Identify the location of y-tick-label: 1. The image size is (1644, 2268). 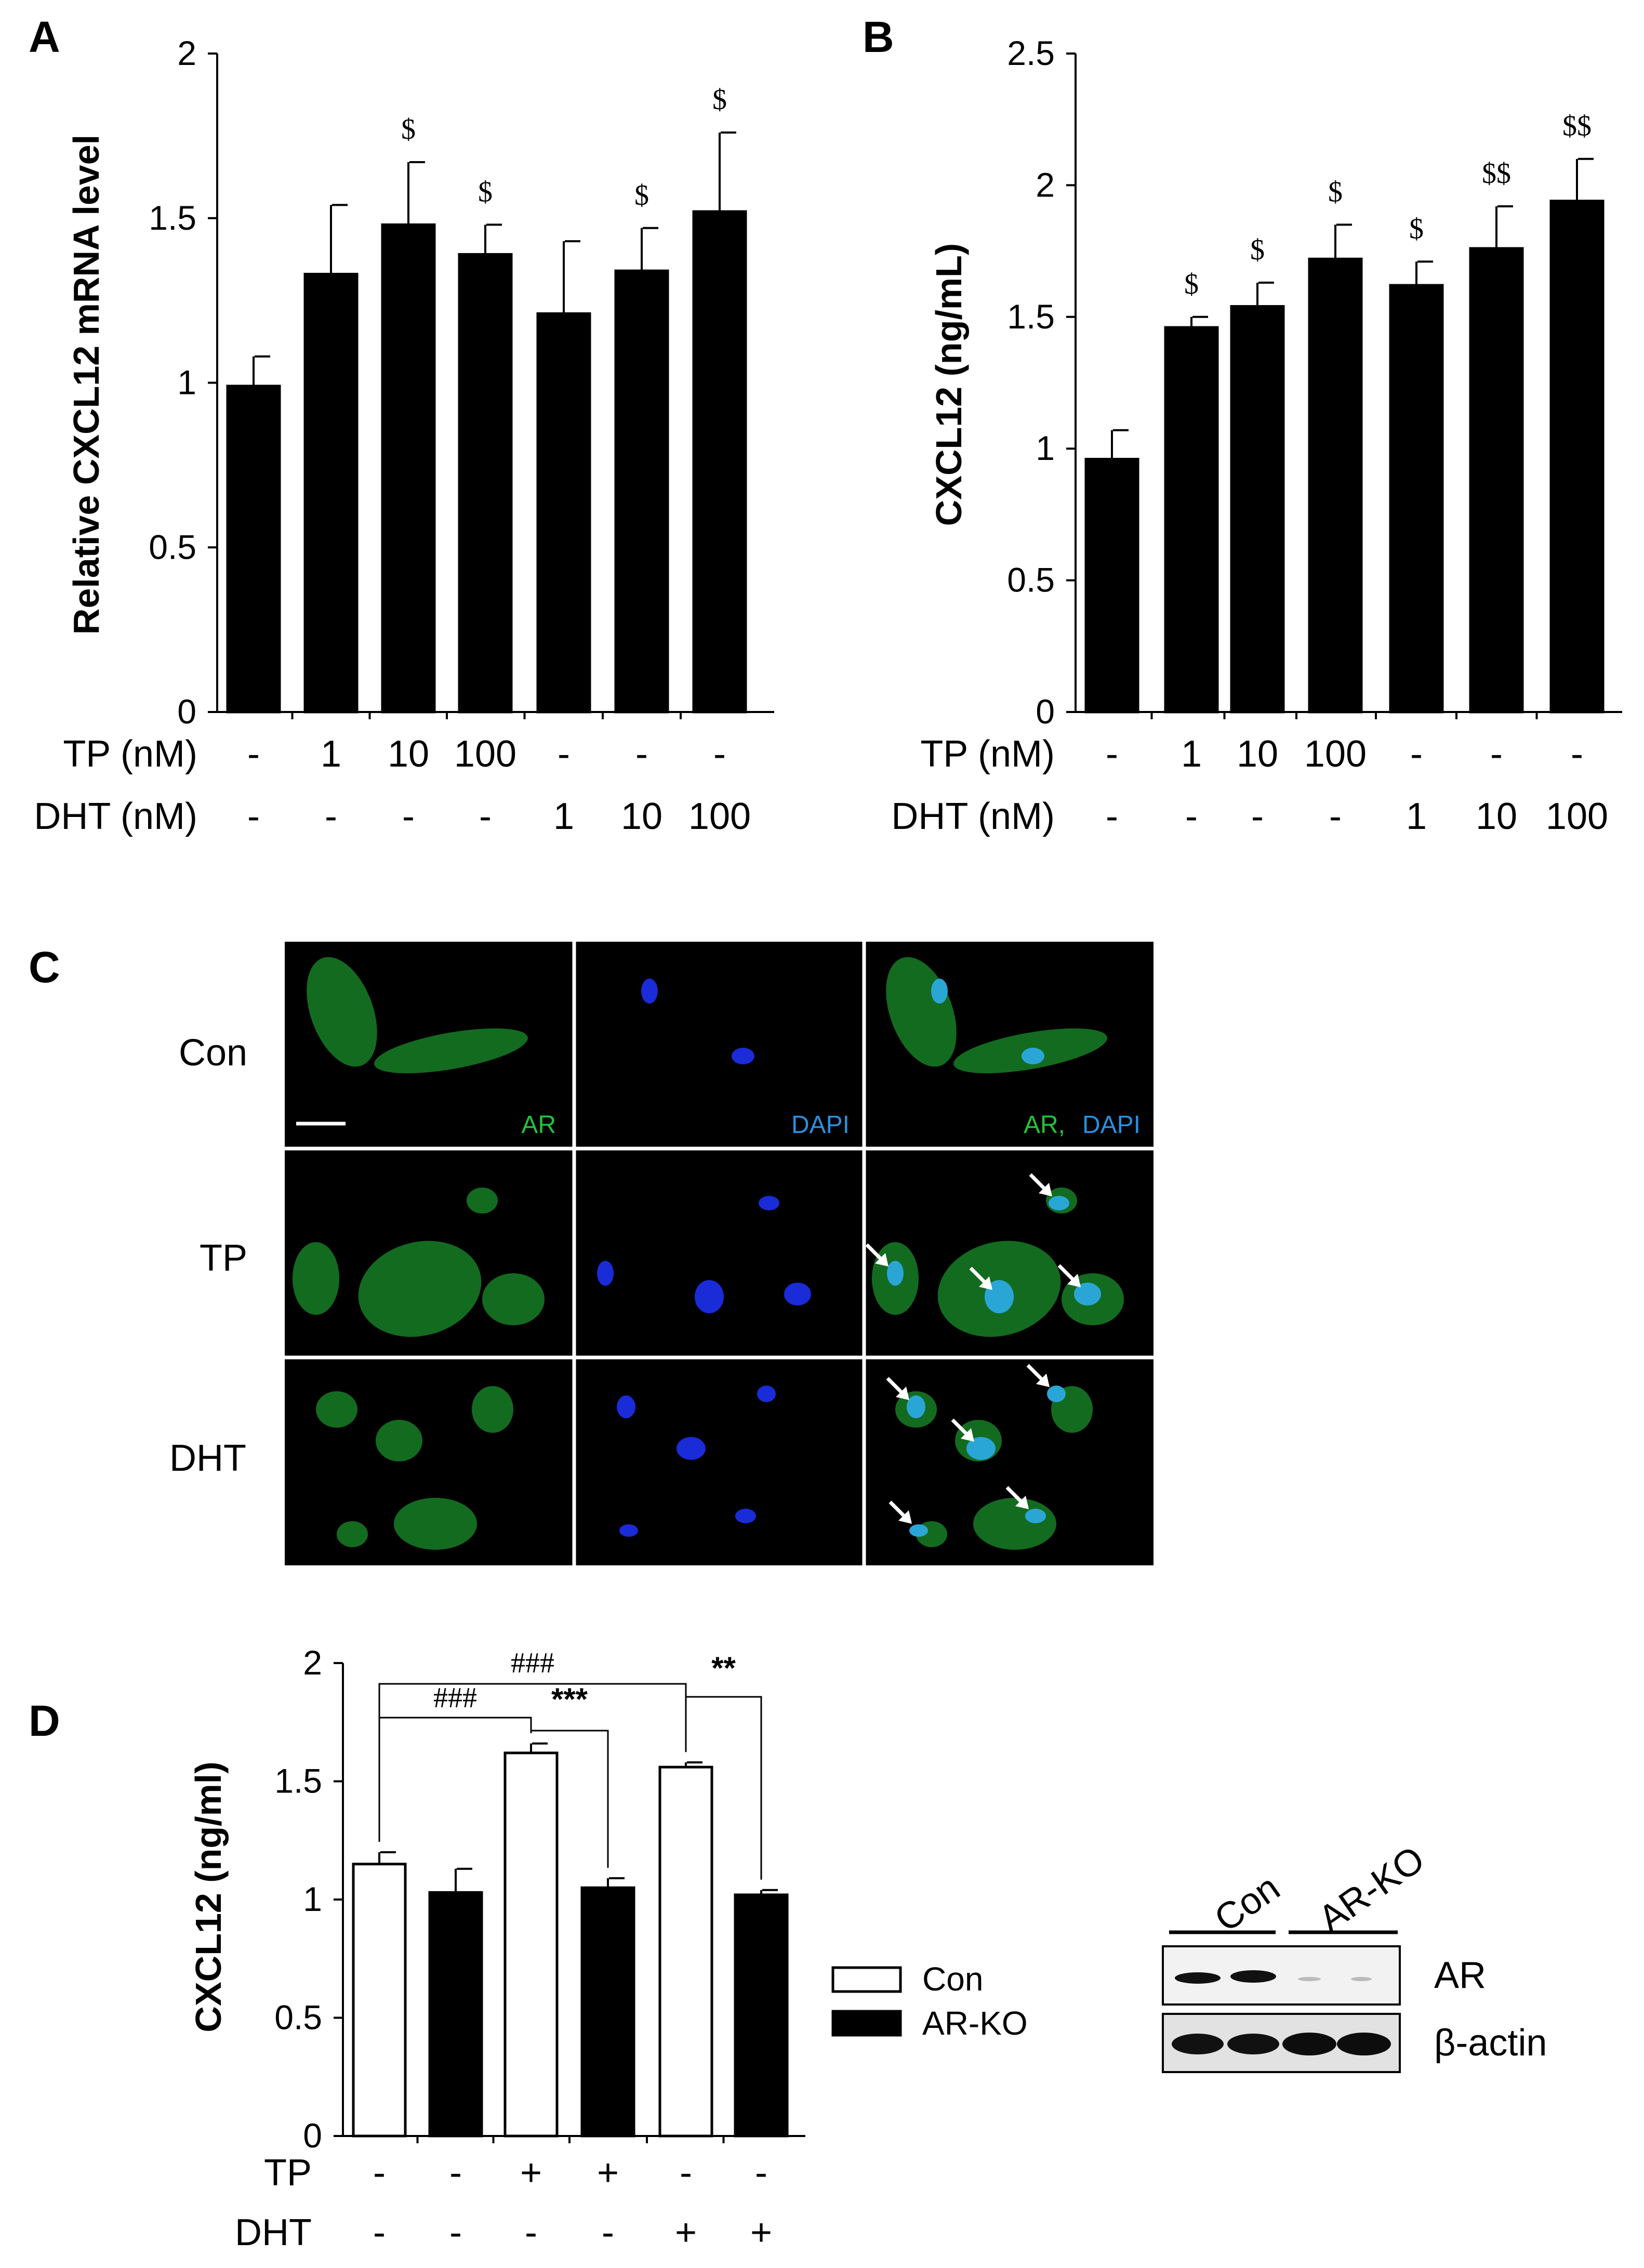
(1045, 448).